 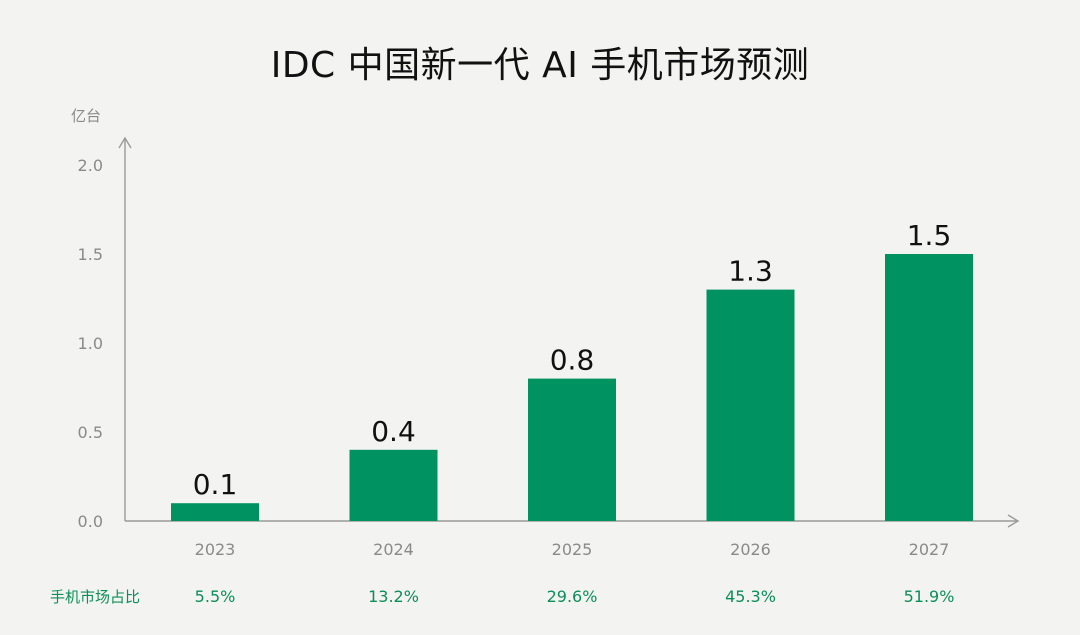 I want to click on y-tick-label: 0.0, so click(x=90, y=521).